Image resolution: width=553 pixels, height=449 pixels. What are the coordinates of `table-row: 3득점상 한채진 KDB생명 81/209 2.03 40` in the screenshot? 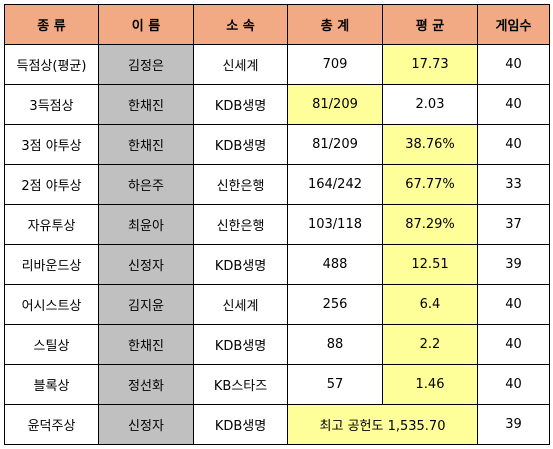 It's located at (277, 104).